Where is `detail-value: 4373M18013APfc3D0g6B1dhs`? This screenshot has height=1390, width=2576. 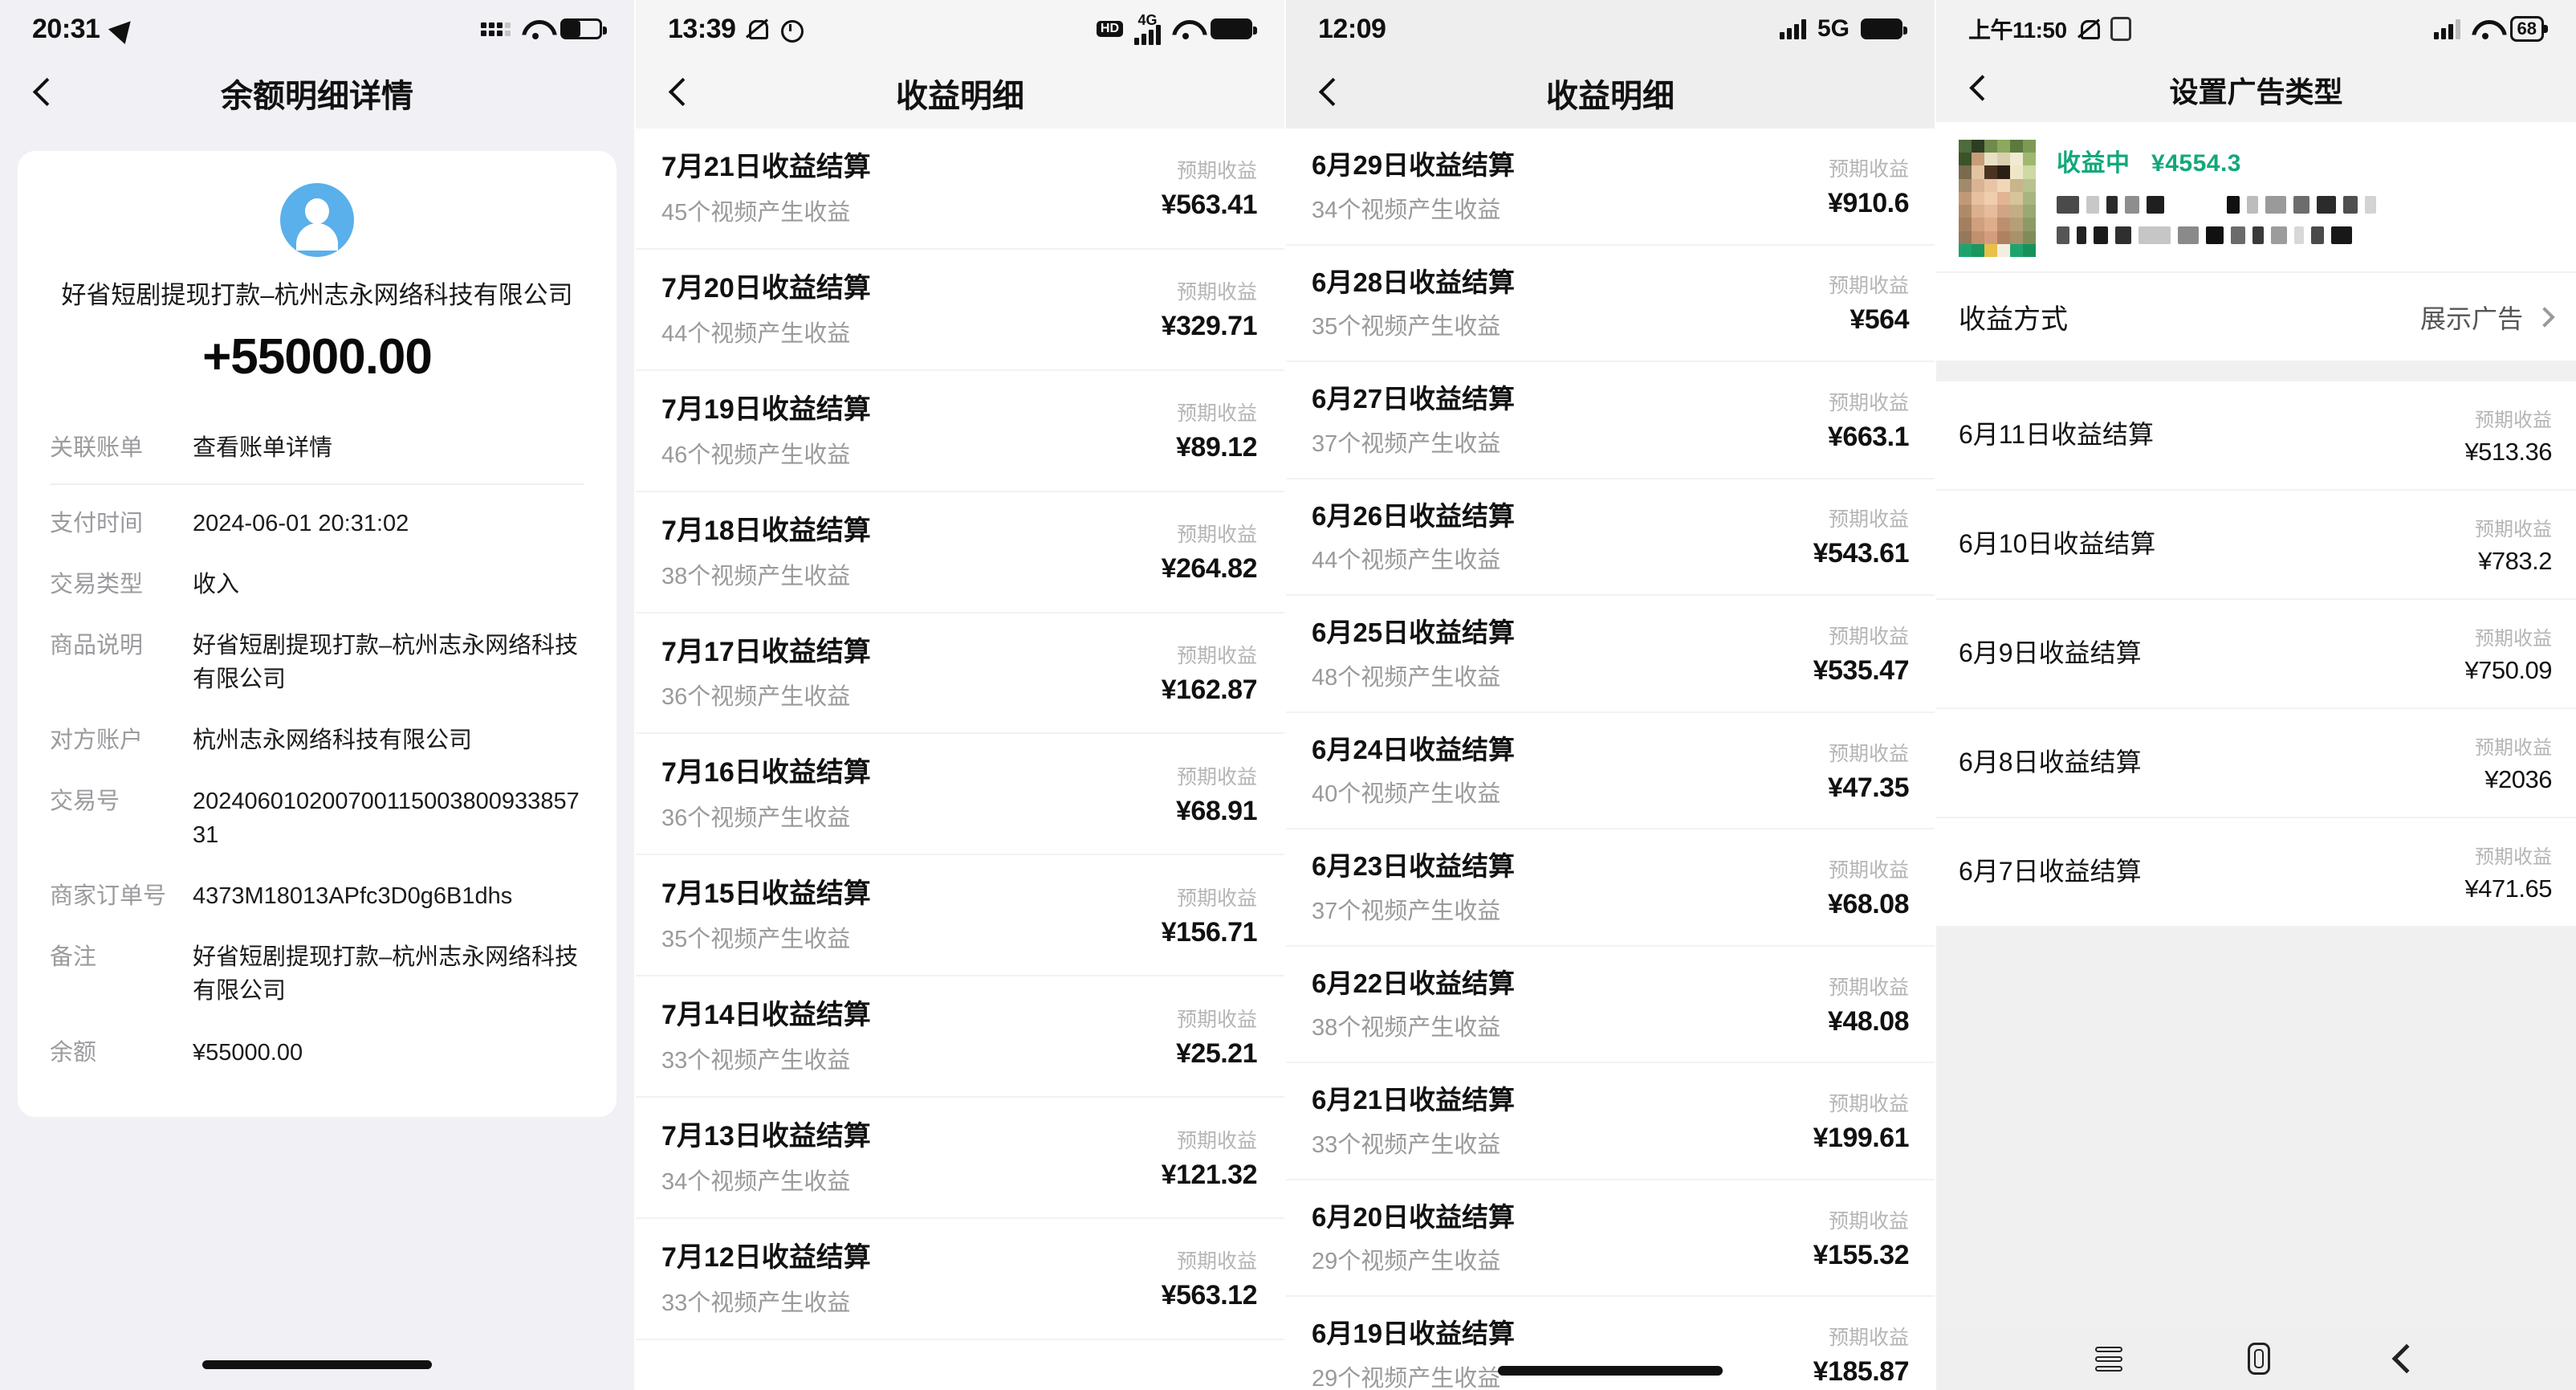
detail-value: 4373M18013APfc3D0g6B1dhs is located at coordinates (353, 896).